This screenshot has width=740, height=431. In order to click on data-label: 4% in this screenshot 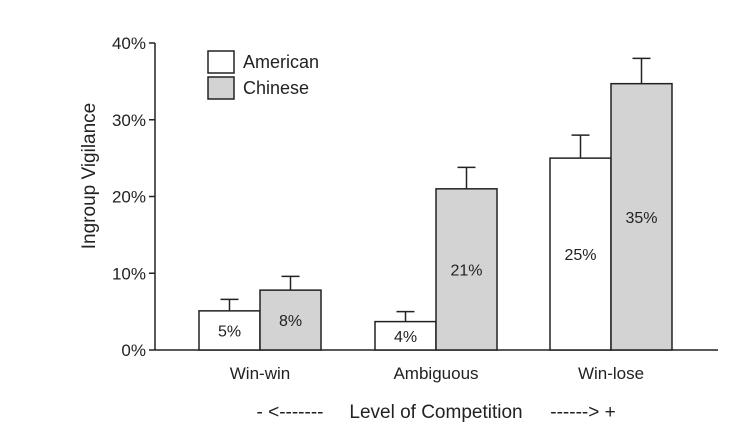, I will do `click(405, 337)`.